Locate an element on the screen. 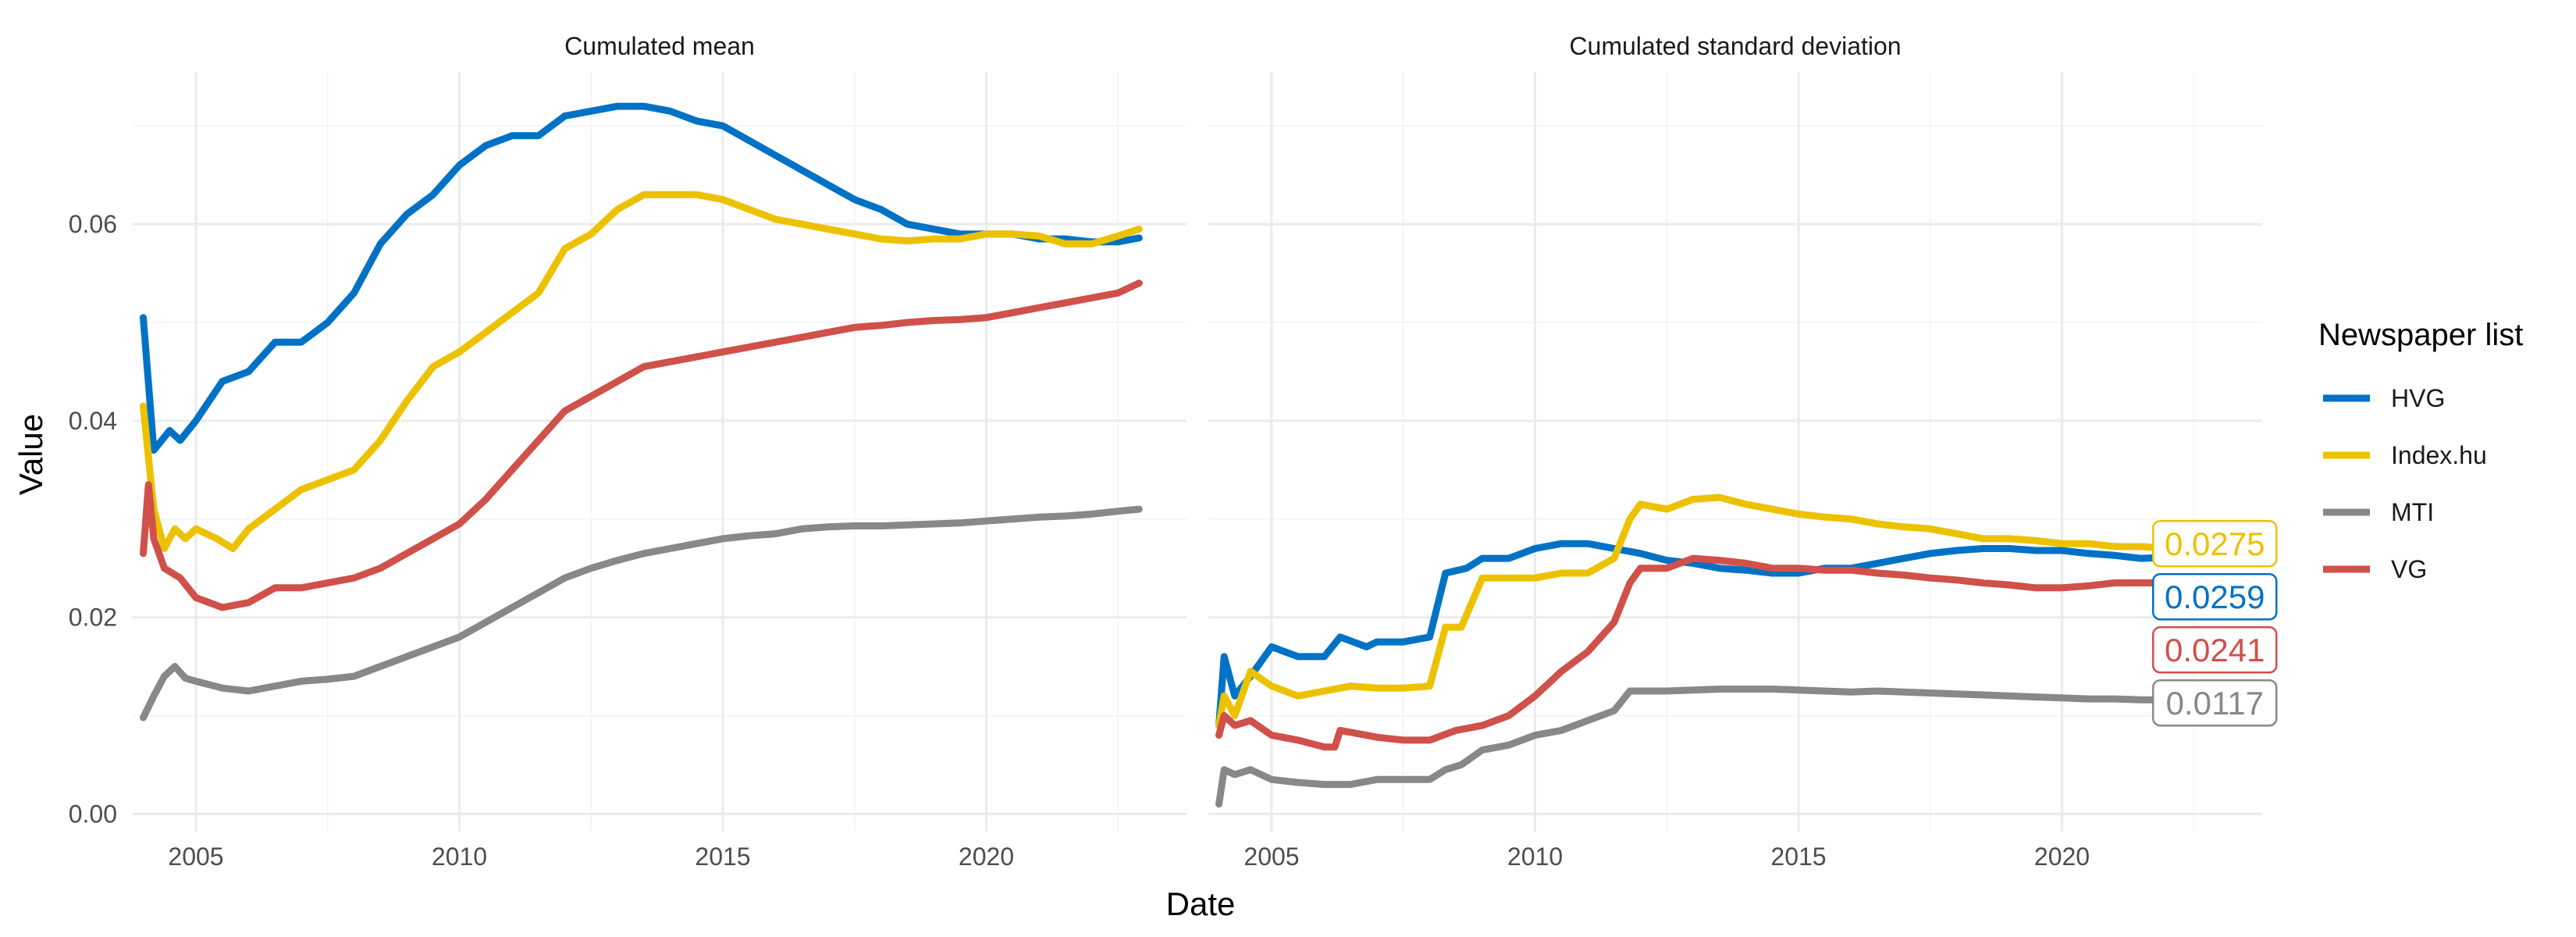 The height and width of the screenshot is (937, 2576). legend-item-hvg: HVG is located at coordinates (2384, 398).